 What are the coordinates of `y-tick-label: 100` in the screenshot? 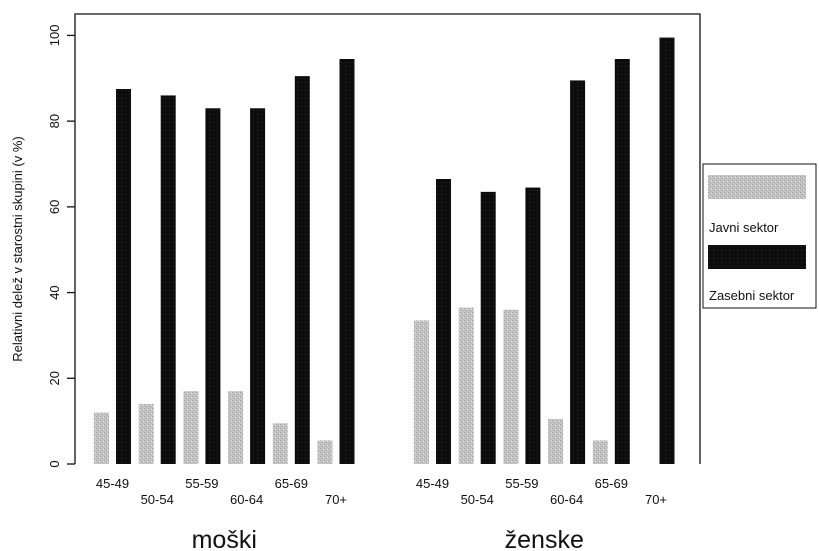 It's located at (54, 36).